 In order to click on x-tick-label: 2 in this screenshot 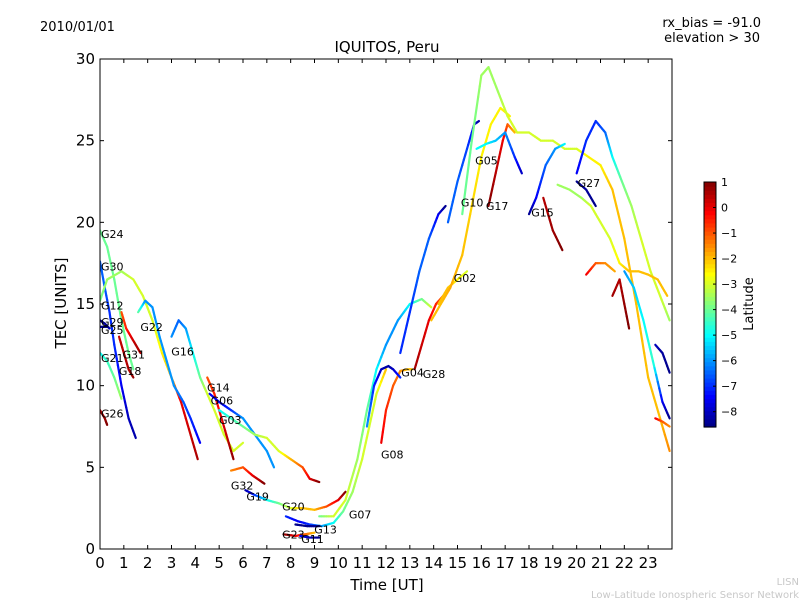, I will do `click(148, 563)`.